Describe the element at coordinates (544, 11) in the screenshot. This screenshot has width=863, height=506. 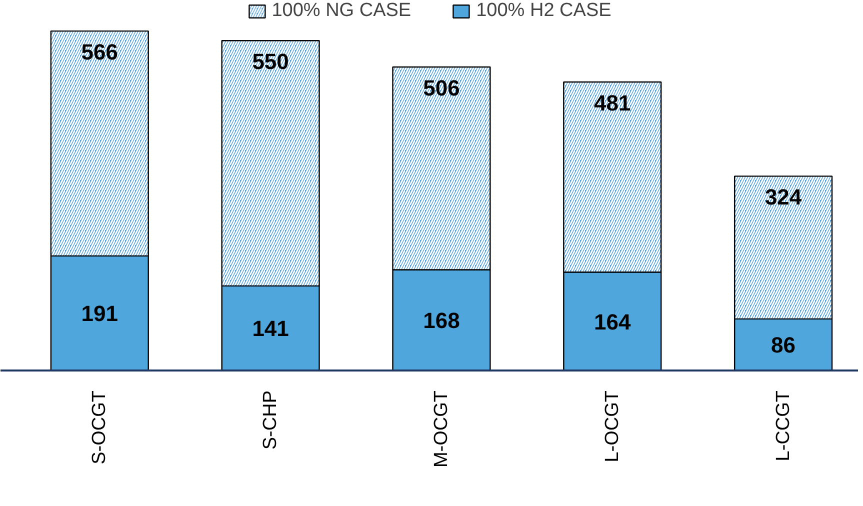
I see `legend-label: 100% H2 CASE` at that location.